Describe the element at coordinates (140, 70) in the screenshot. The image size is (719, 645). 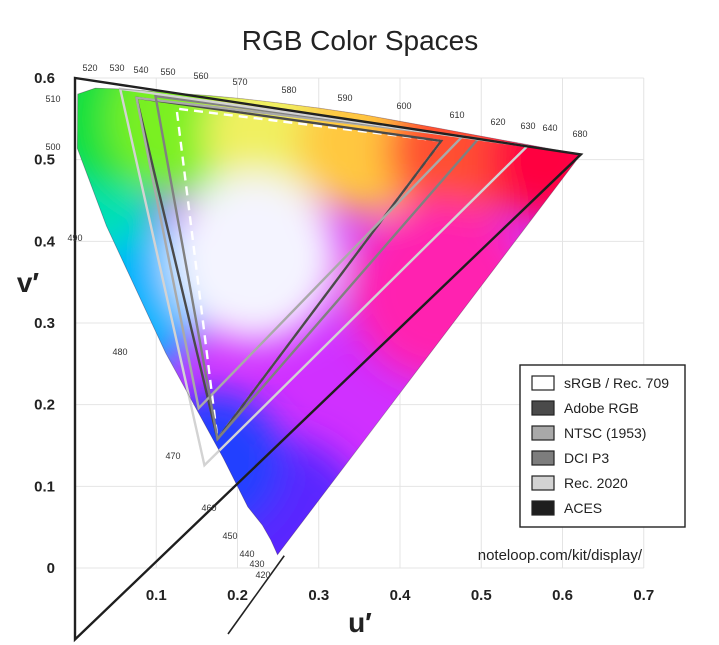
I see `wavelength-label-540: 540` at that location.